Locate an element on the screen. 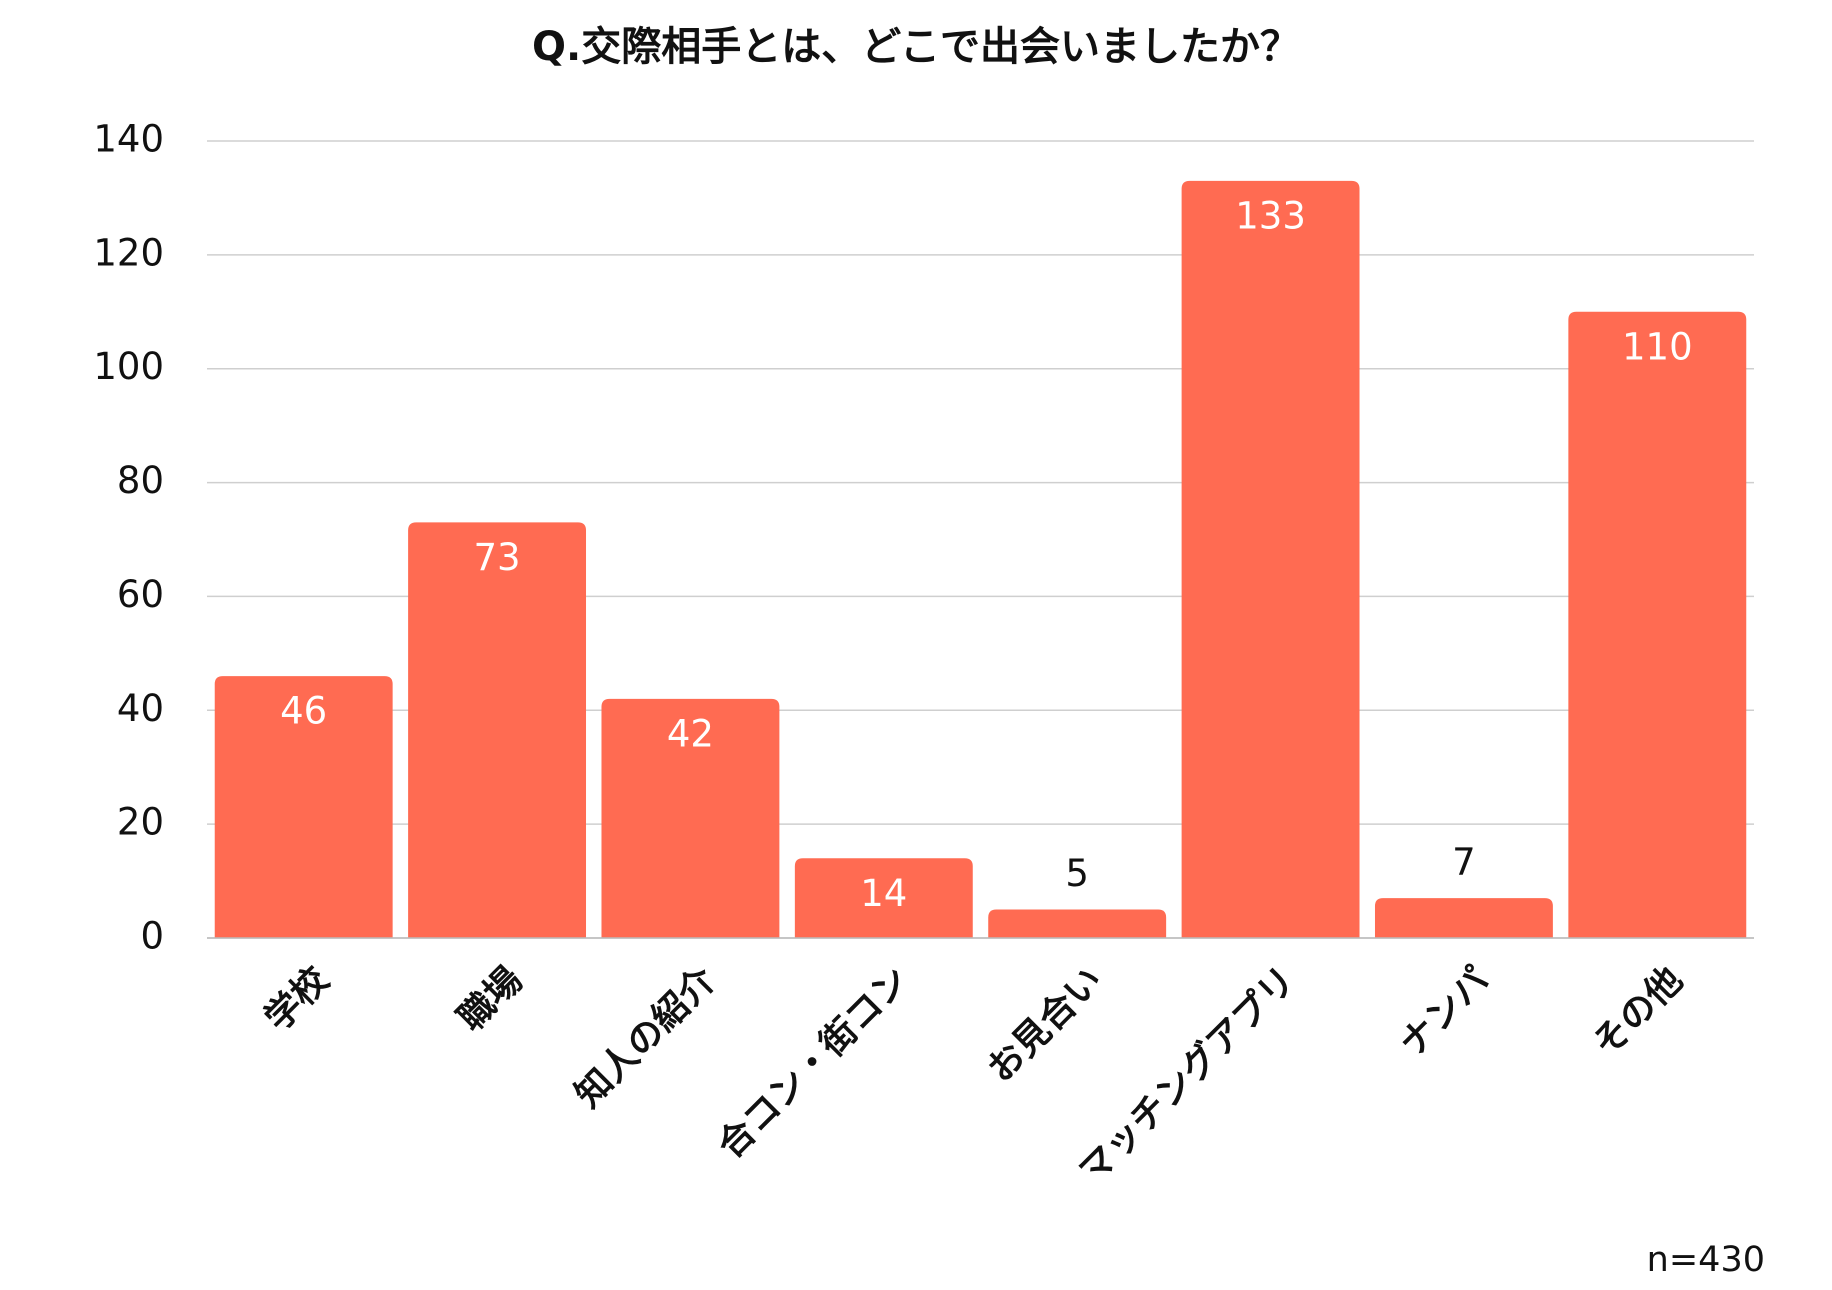 The image size is (1832, 1290). data-label: 73 is located at coordinates (497, 557).